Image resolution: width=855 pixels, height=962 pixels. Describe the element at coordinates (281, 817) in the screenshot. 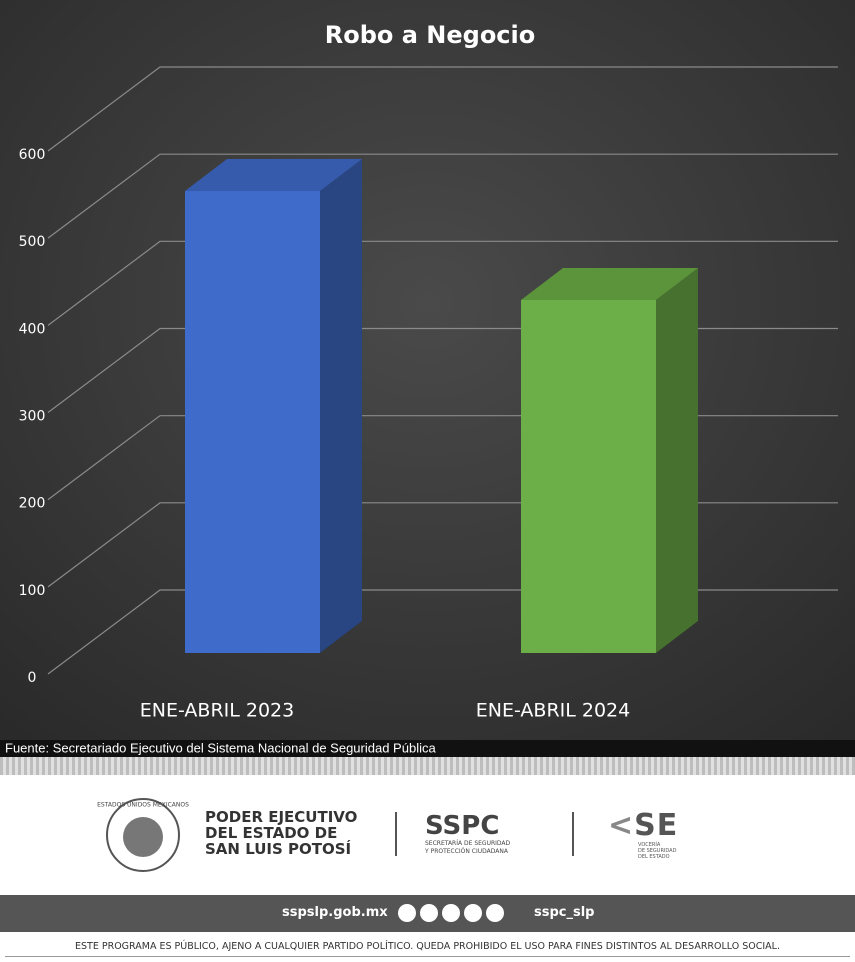

I see `gov-line: PODER EJECUTIVO` at that location.